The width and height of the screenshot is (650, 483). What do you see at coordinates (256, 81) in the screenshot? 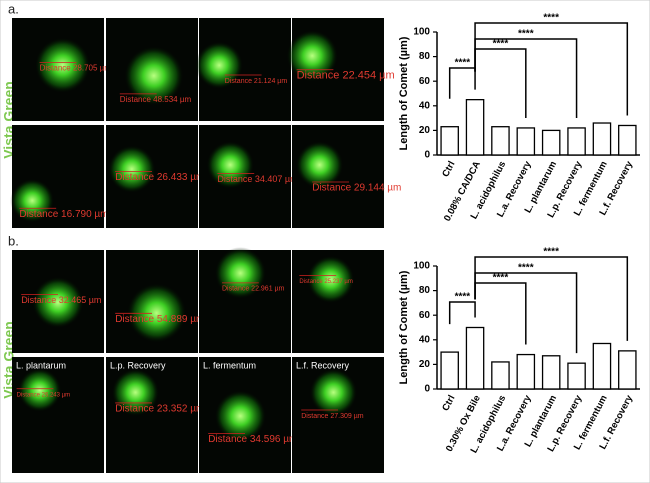
I see `distance-label: Distance 21.124 µm` at bounding box center [256, 81].